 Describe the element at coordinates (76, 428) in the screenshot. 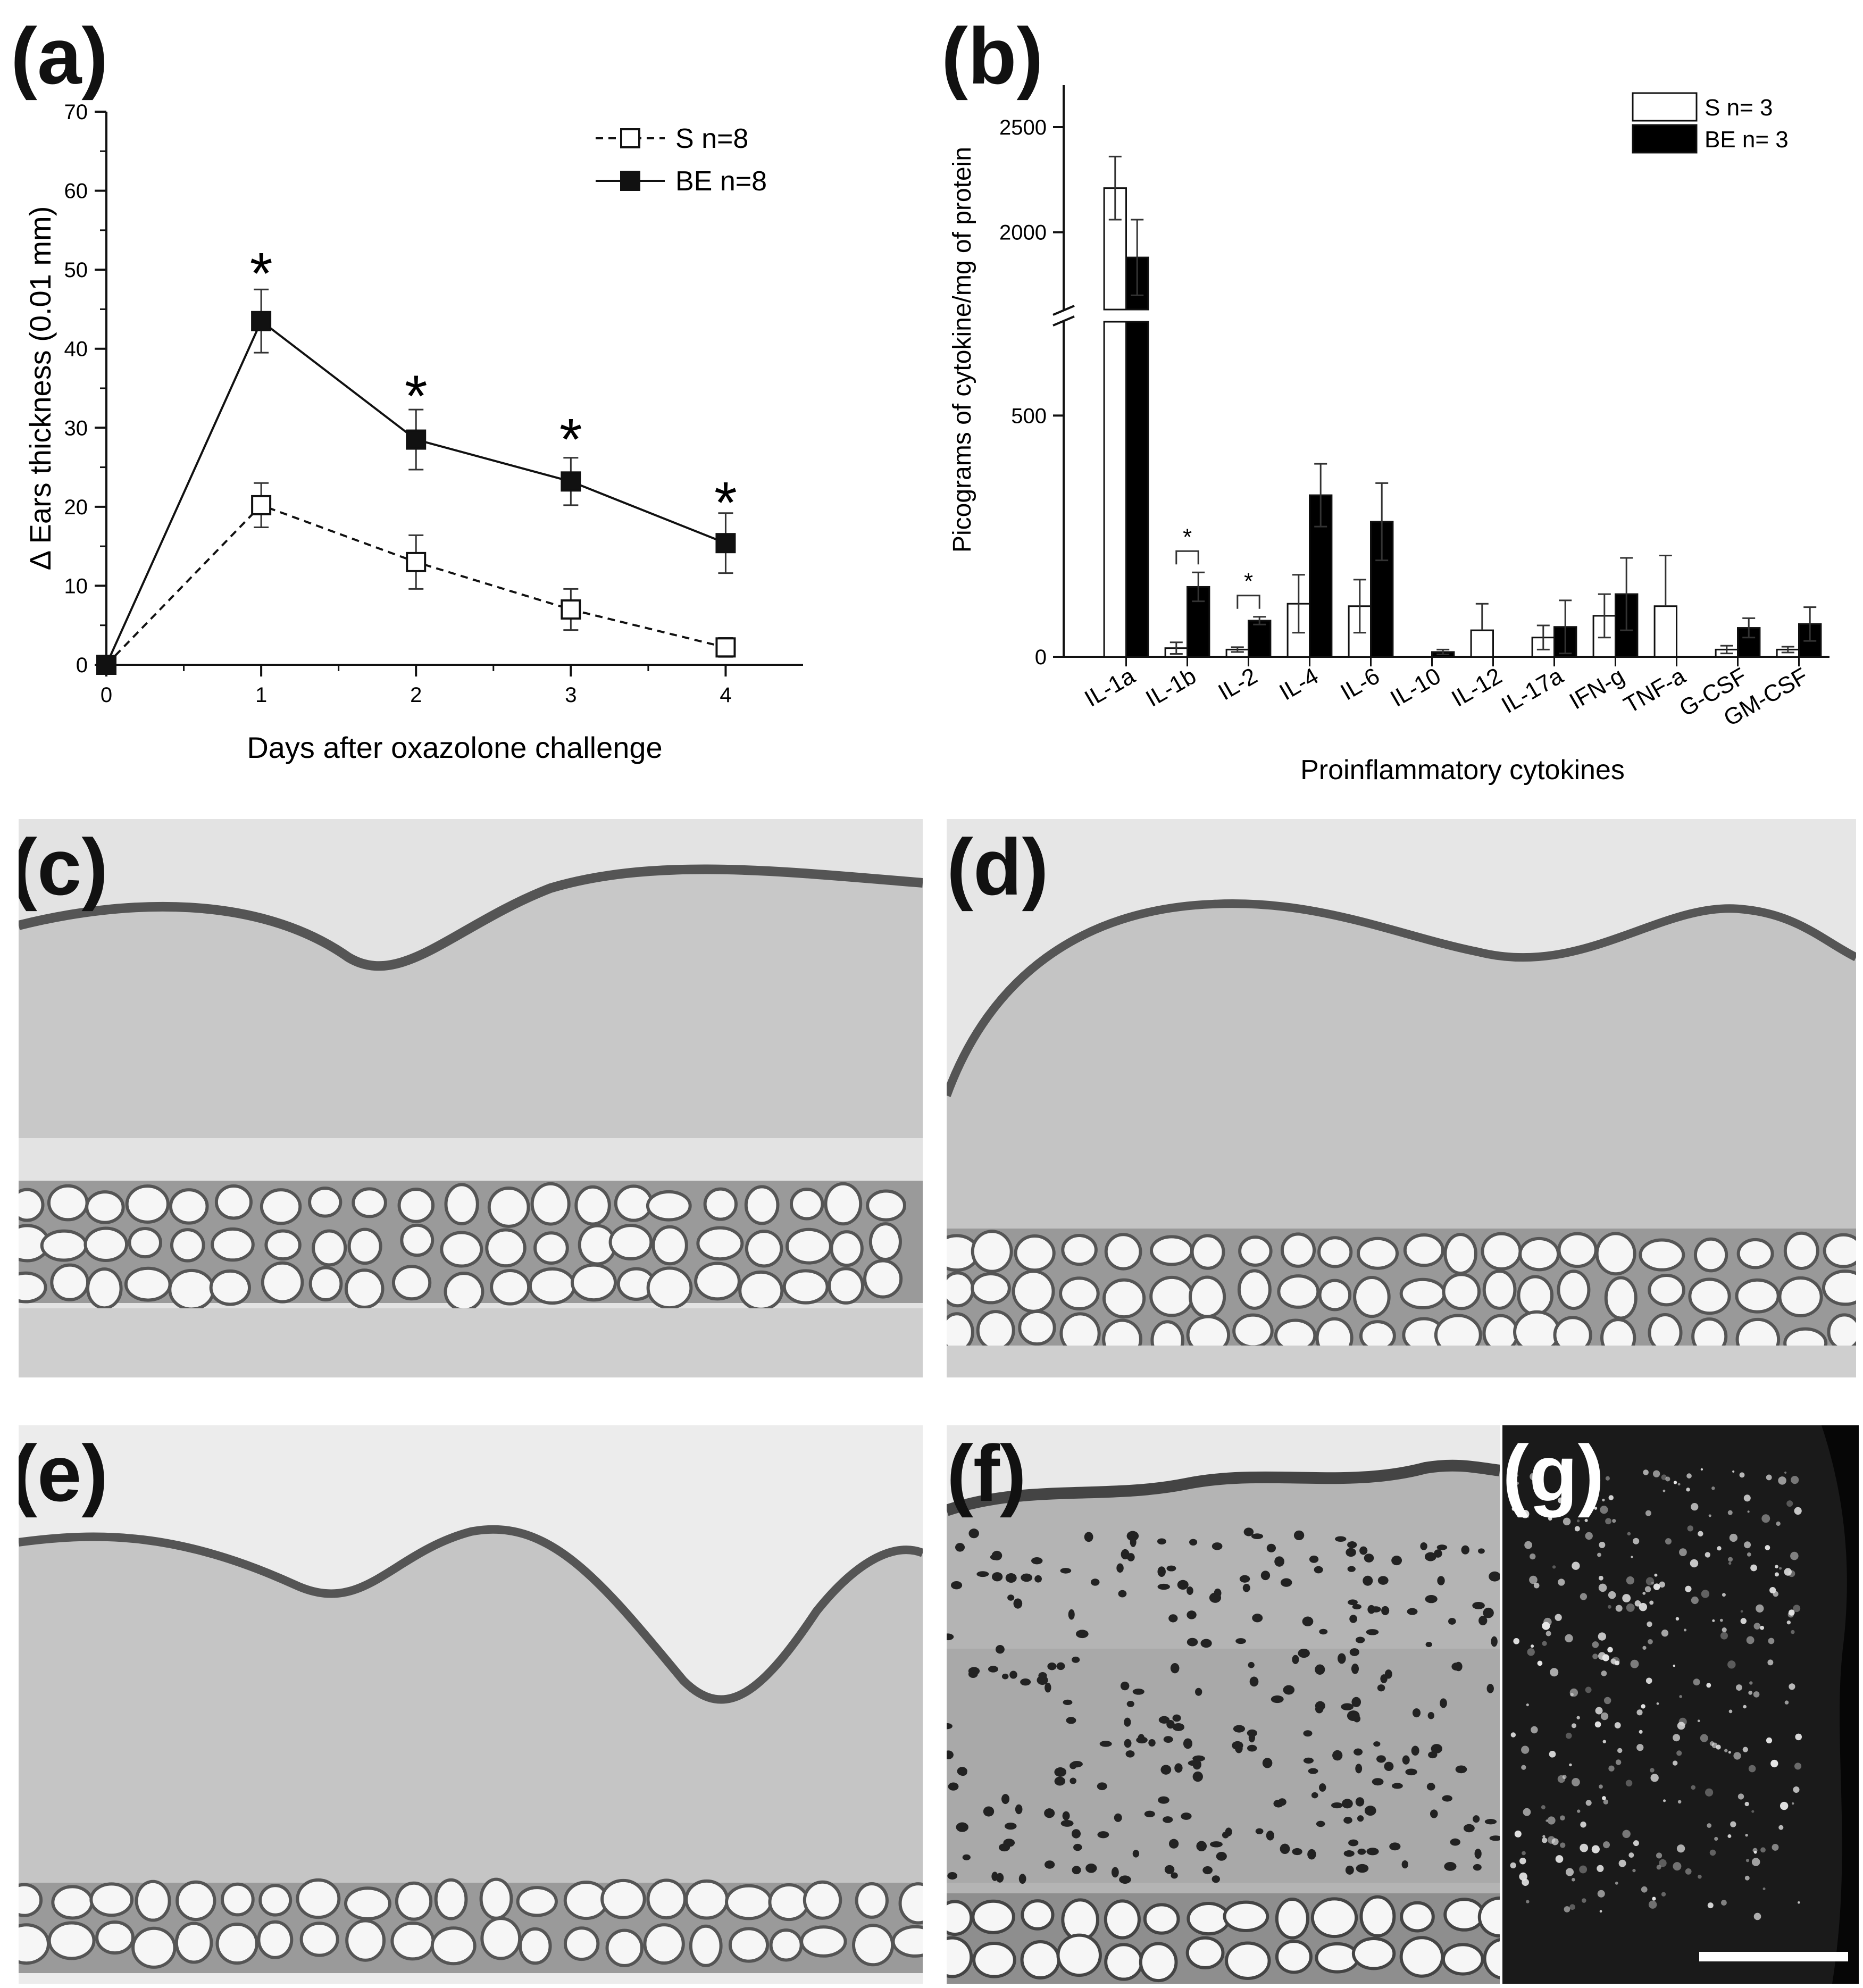

I see `y-tick-label: 30` at that location.